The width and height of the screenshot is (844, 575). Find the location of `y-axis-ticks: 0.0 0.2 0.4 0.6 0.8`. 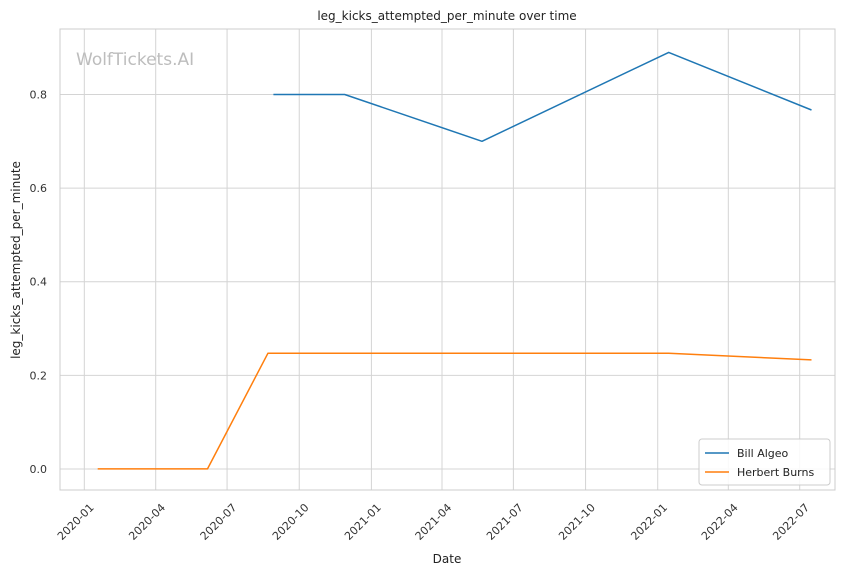

y-axis-ticks: 0.0 0.2 0.4 0.6 0.8 is located at coordinates (39, 282).